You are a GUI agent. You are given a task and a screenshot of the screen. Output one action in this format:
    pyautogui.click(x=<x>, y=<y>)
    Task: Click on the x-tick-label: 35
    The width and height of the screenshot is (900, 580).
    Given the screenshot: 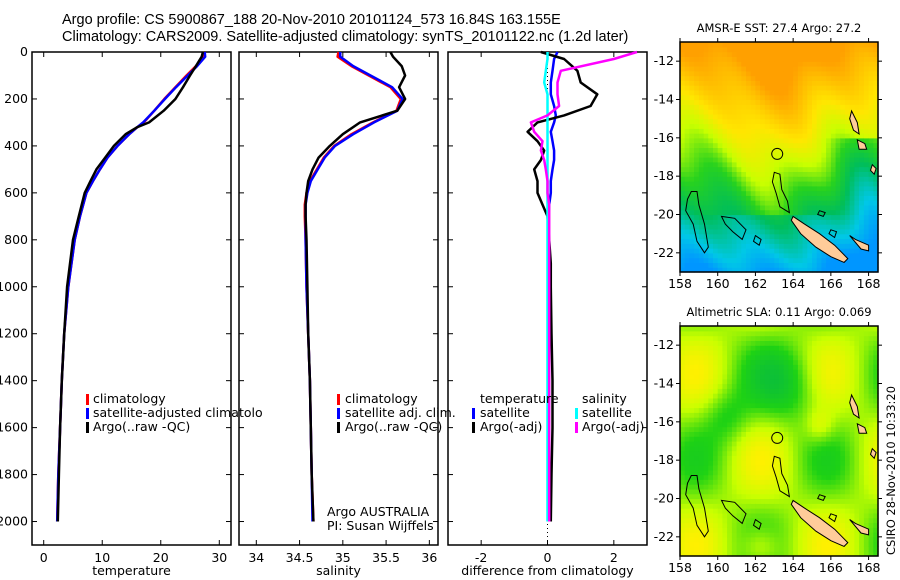 What is the action you would take?
    pyautogui.click(x=343, y=557)
    